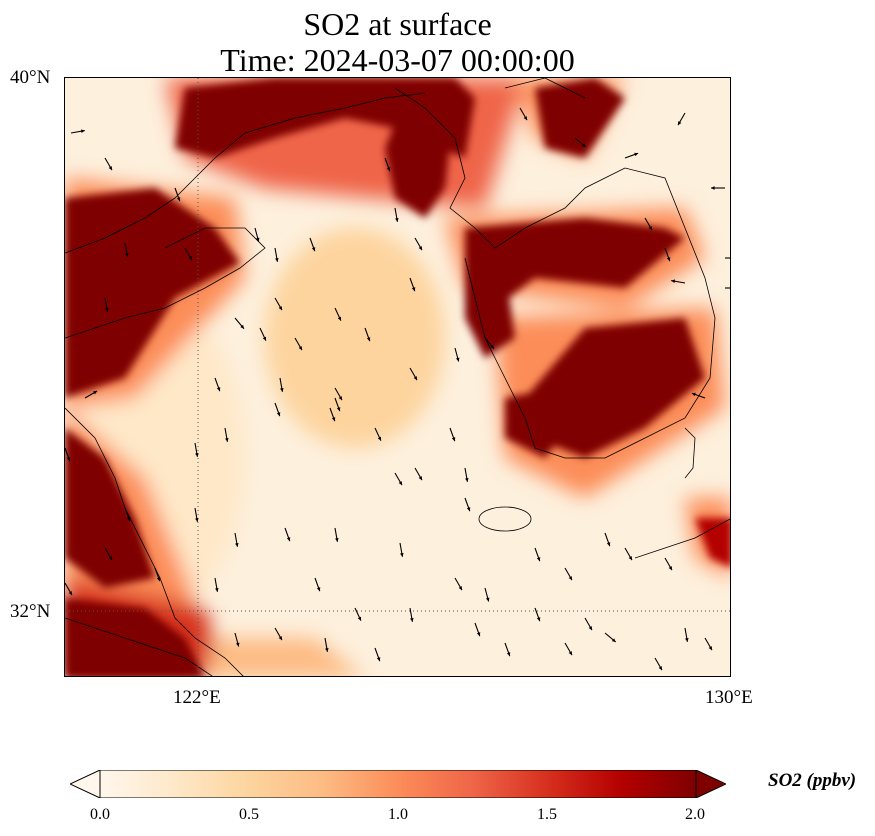  Describe the element at coordinates (695, 814) in the screenshot. I see `colorbar-tick: 2.0` at that location.